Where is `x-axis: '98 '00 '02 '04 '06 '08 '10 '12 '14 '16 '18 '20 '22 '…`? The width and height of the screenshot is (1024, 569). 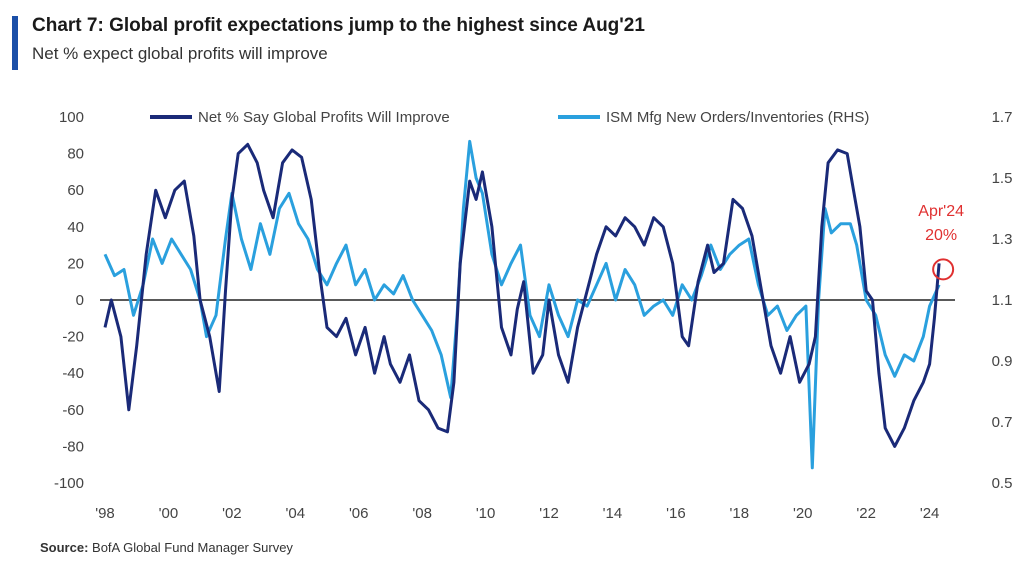 x-axis: '98 '00 '02 '04 '06 '08 '10 '12 '14 '16 '18 '20 '22 '… is located at coordinates (517, 513).